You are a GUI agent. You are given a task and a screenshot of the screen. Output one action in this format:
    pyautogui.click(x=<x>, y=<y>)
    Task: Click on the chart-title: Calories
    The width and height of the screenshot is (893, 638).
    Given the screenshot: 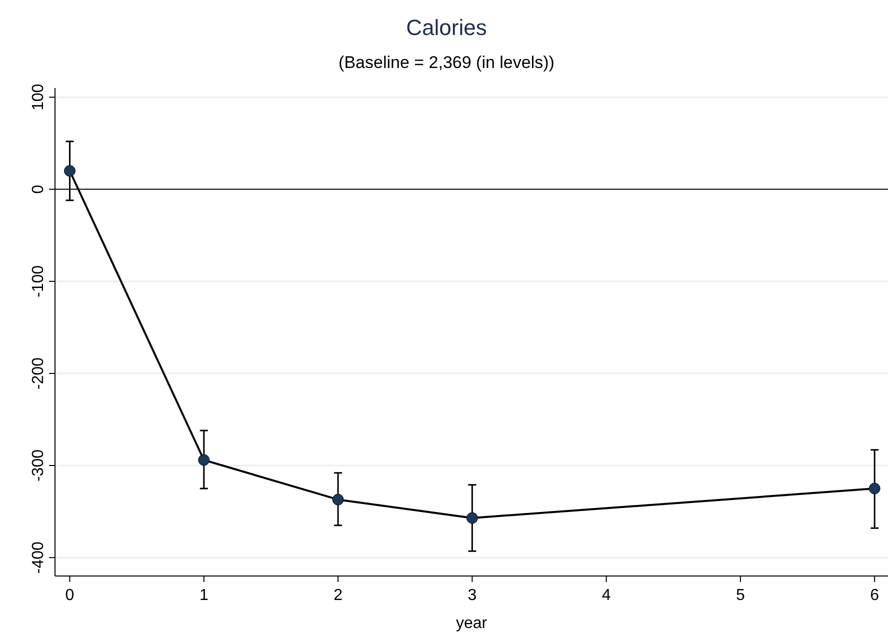 What is the action you would take?
    pyautogui.click(x=446, y=27)
    